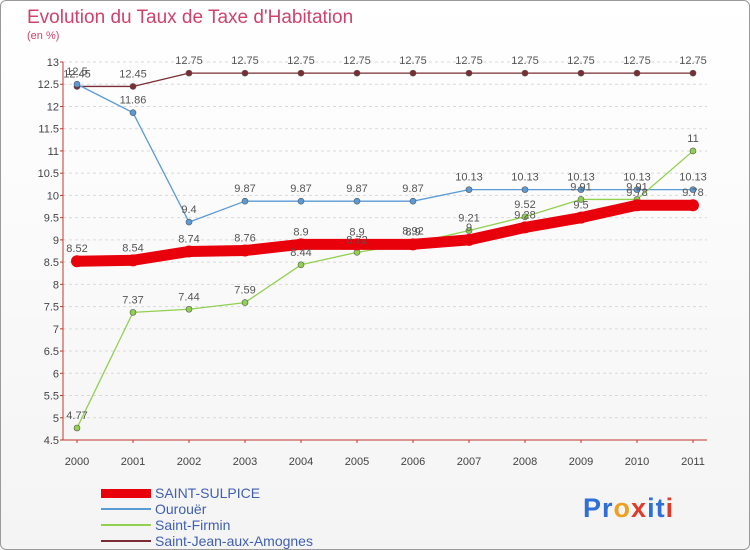 Image resolution: width=750 pixels, height=550 pixels. Describe the element at coordinates (622, 508) in the screenshot. I see `logo-letter: o` at that location.